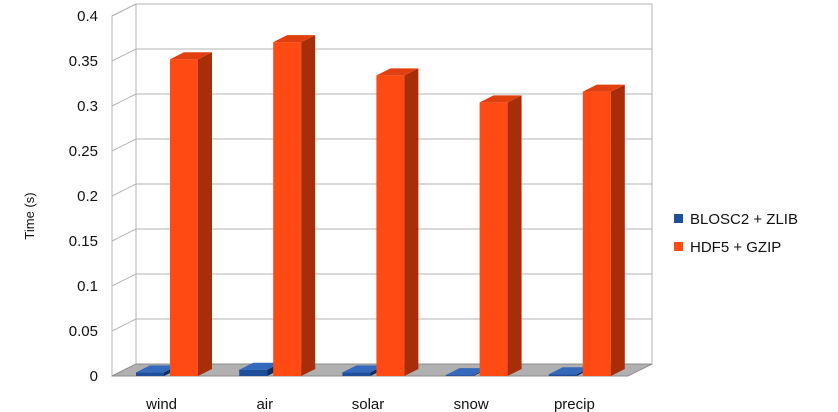 This screenshot has height=412, width=838. I want to click on x-axis-categories: wind air solar snow precip, so click(370, 404).